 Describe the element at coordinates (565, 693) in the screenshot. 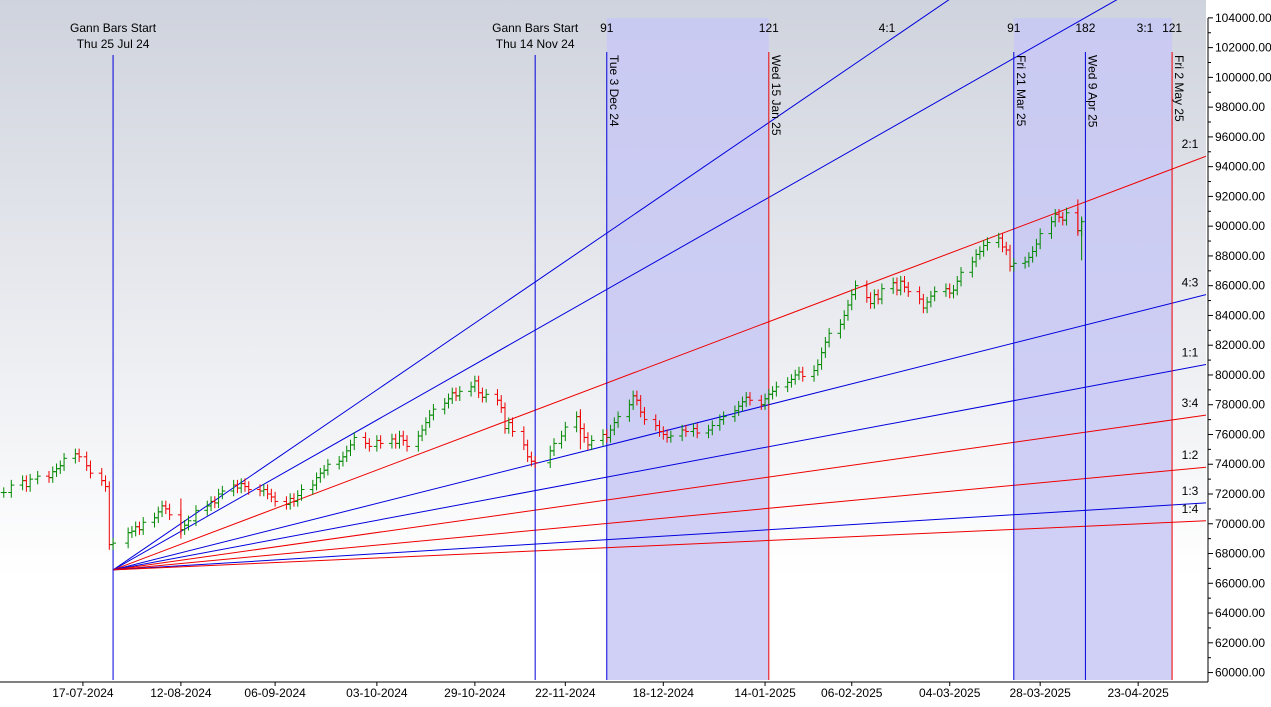

I see `x-tick-label: 22-11-2024` at that location.